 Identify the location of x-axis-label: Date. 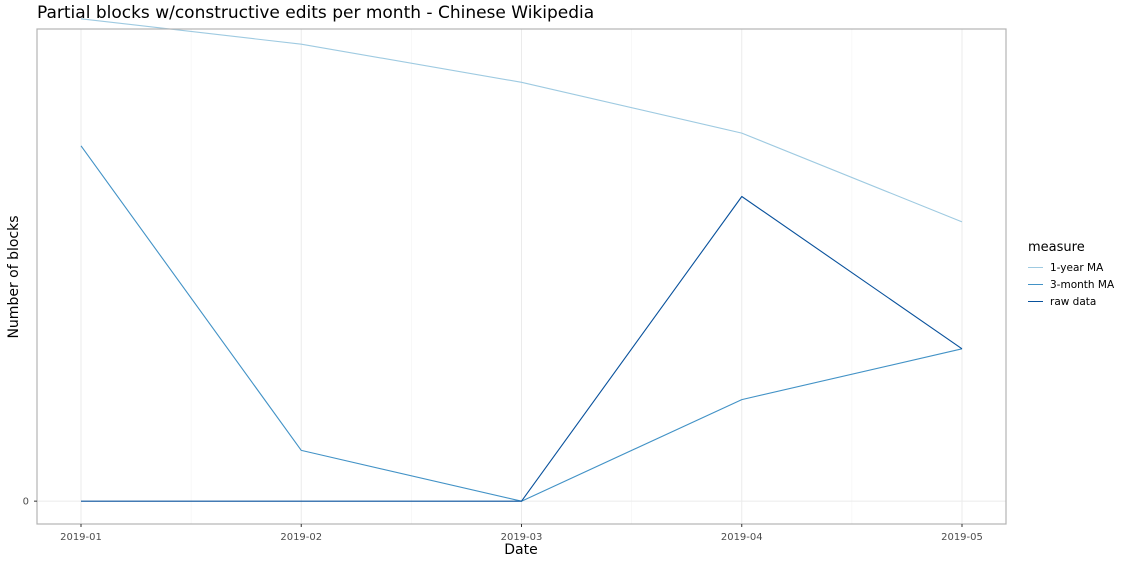
(521, 550).